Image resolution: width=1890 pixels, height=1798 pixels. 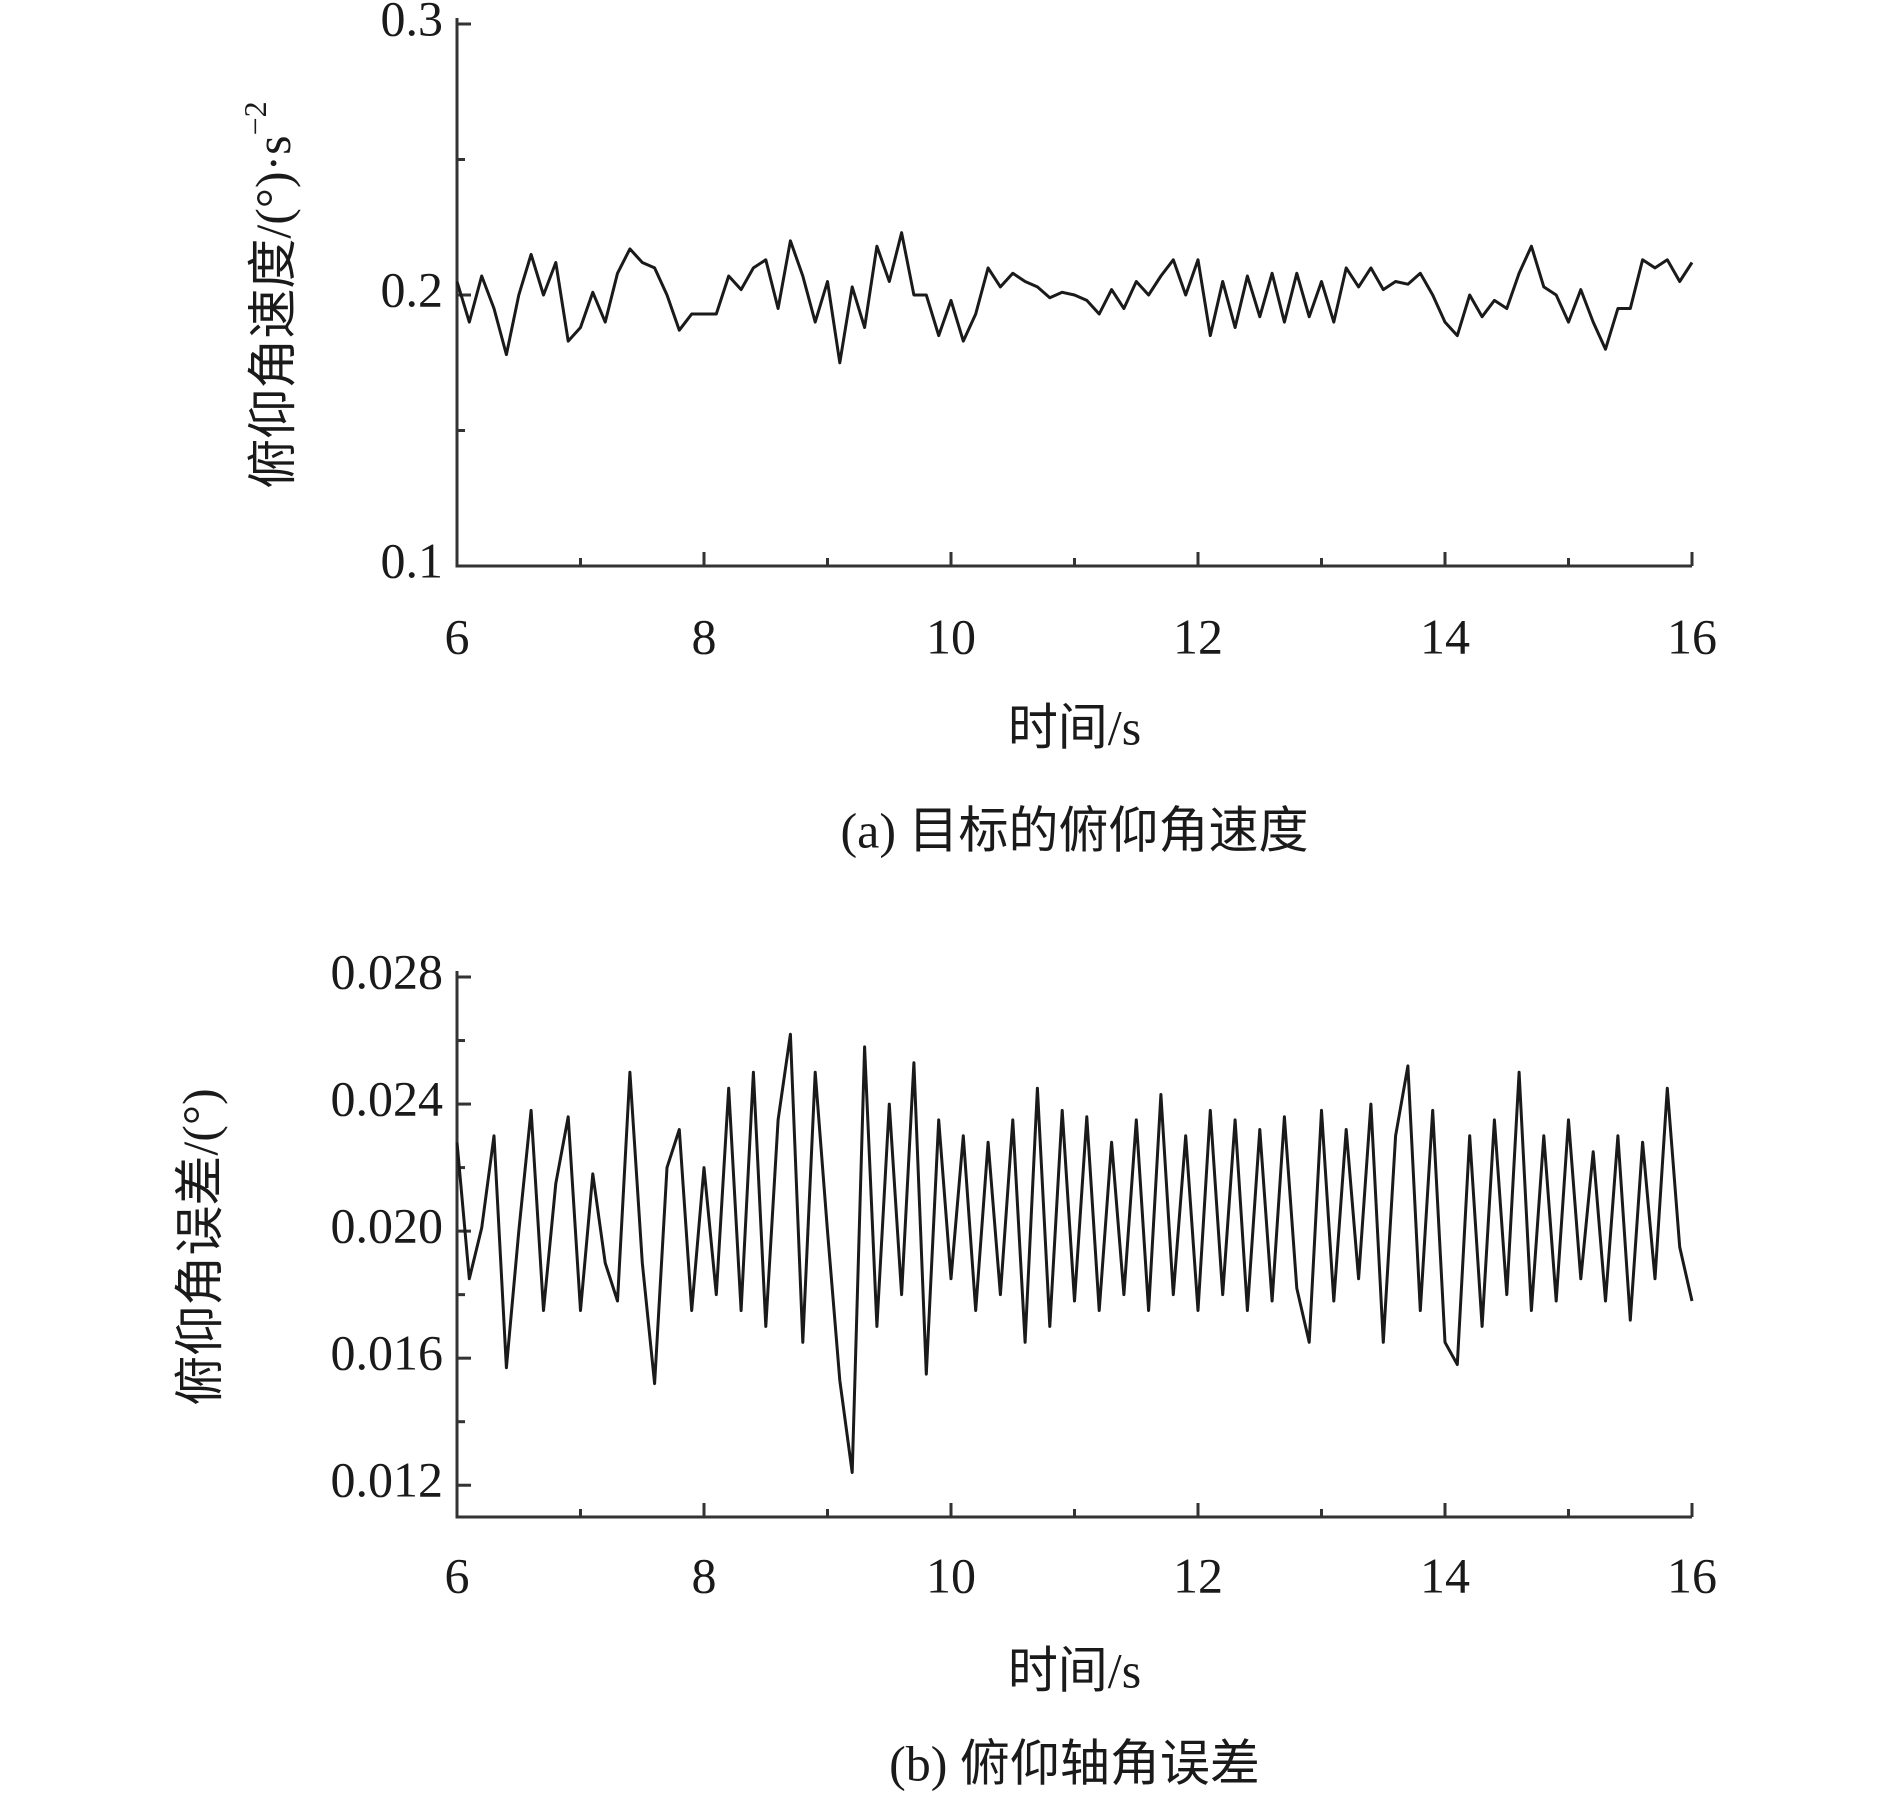 What do you see at coordinates (387, 1480) in the screenshot?
I see `y-tick-label: 0.012` at bounding box center [387, 1480].